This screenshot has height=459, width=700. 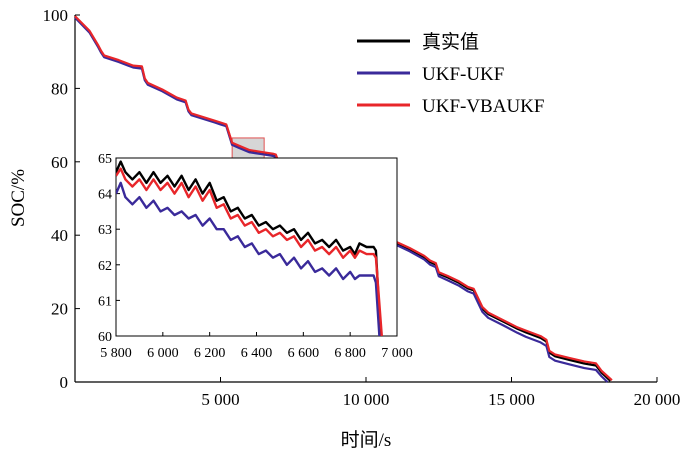 What do you see at coordinates (105, 159) in the screenshot?
I see `inset-y-tick-label: 65` at bounding box center [105, 159].